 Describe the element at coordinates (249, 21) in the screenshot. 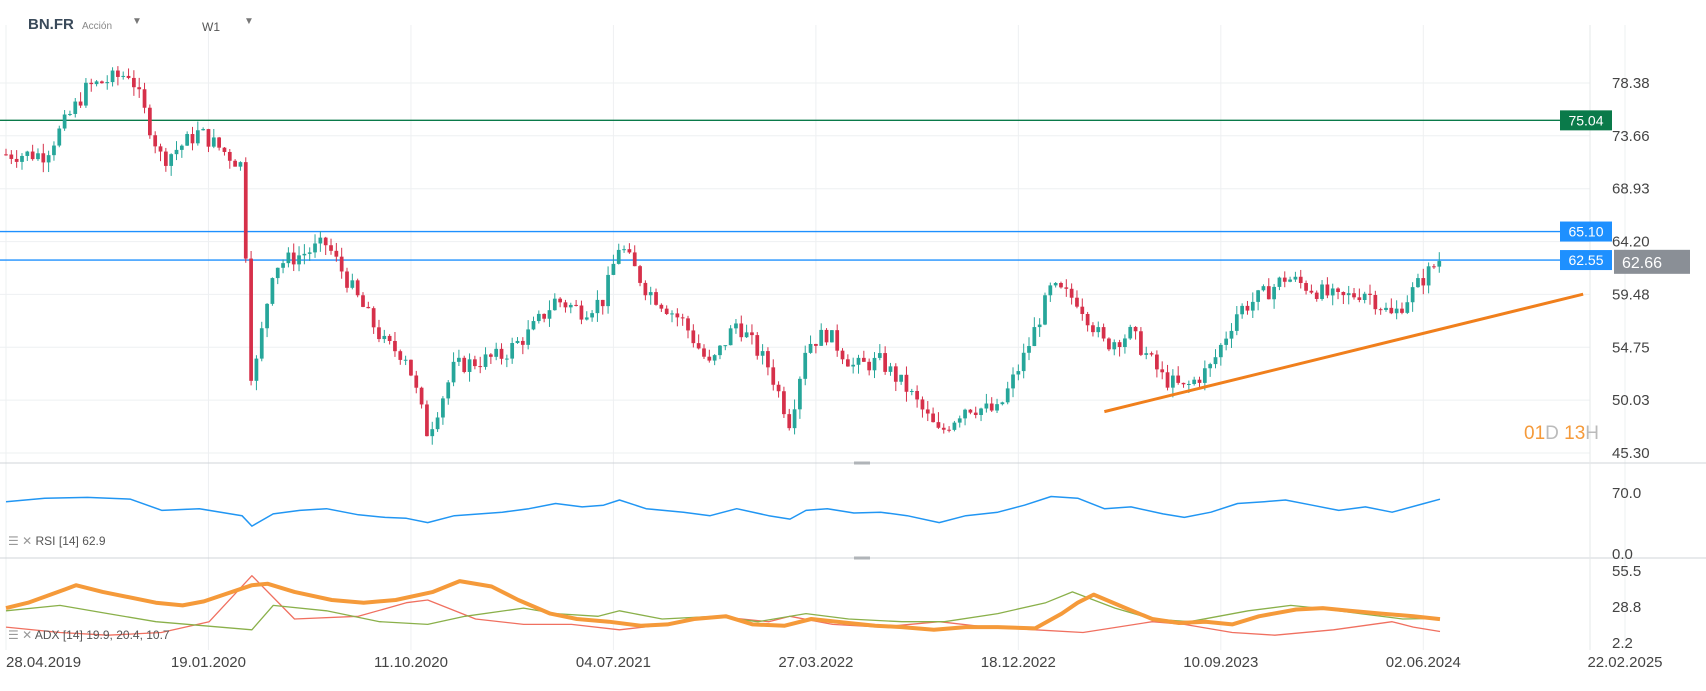

I see `timeframe-dropdown-icon: ▼` at that location.